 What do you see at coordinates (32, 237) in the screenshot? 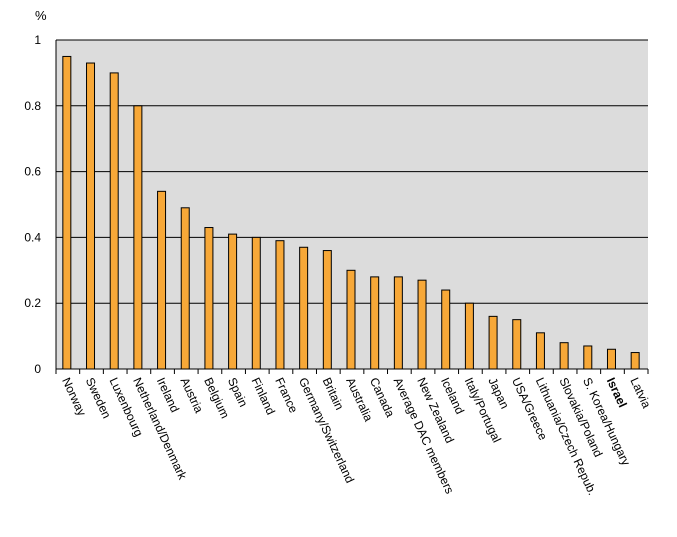
I see `y-tick-label: 0.4` at bounding box center [32, 237].